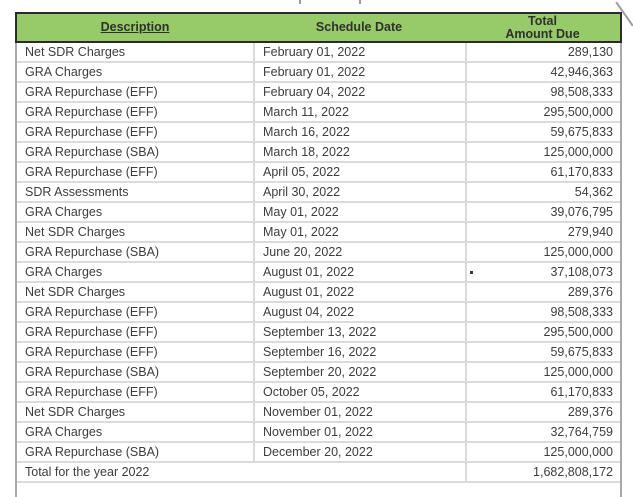 This screenshot has width=633, height=497. I want to click on cell-schedule-date: September 13, 2022, so click(359, 332).